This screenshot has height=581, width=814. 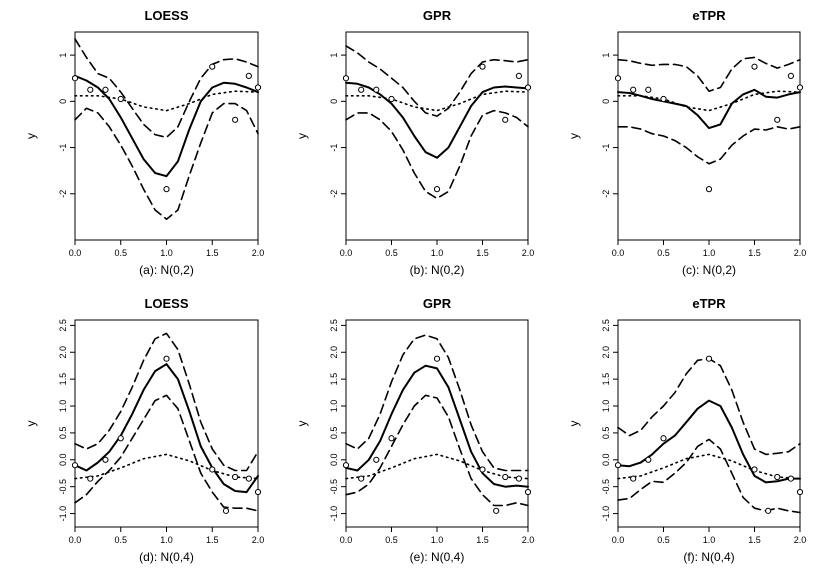 I want to click on y-tick-label: 1.5, so click(x=606, y=379).